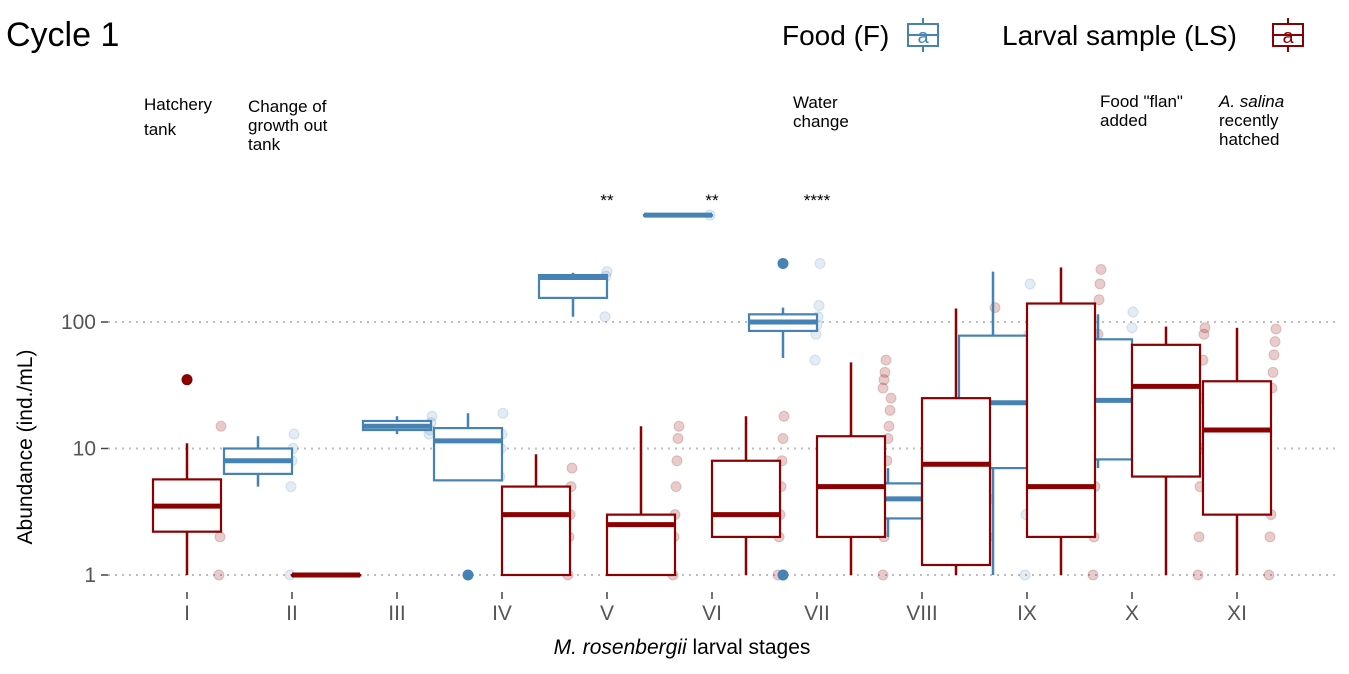 Image resolution: width=1349 pixels, height=674 pixels. What do you see at coordinates (621, 647) in the screenshot?
I see `x-axis-title-species: M. rosenbergii` at bounding box center [621, 647].